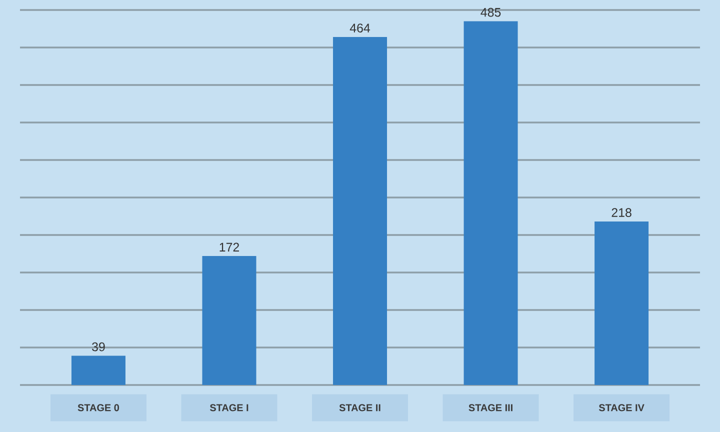 Image resolution: width=720 pixels, height=432 pixels. What do you see at coordinates (360, 28) in the screenshot?
I see `data-label: 464` at bounding box center [360, 28].